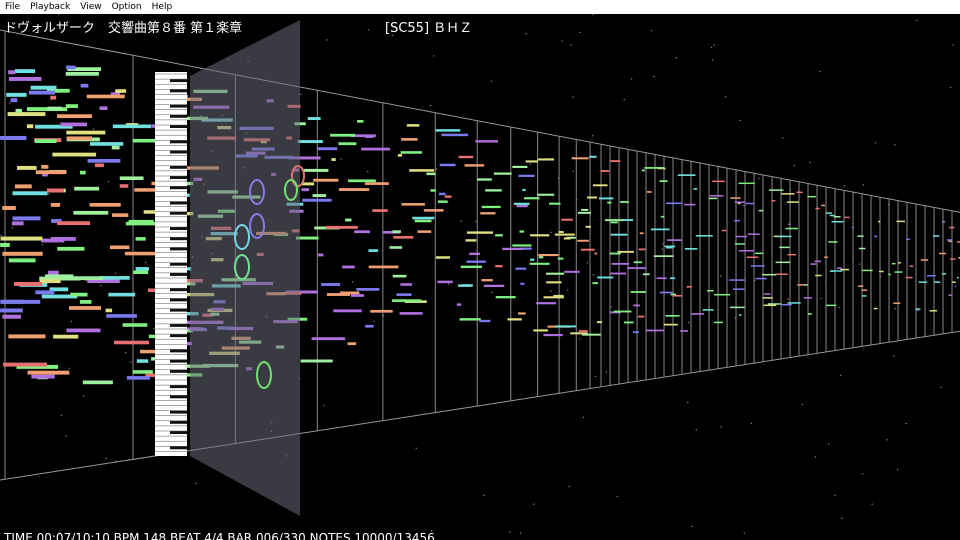 The width and height of the screenshot is (960, 540). I want to click on ring, so click(242, 267).